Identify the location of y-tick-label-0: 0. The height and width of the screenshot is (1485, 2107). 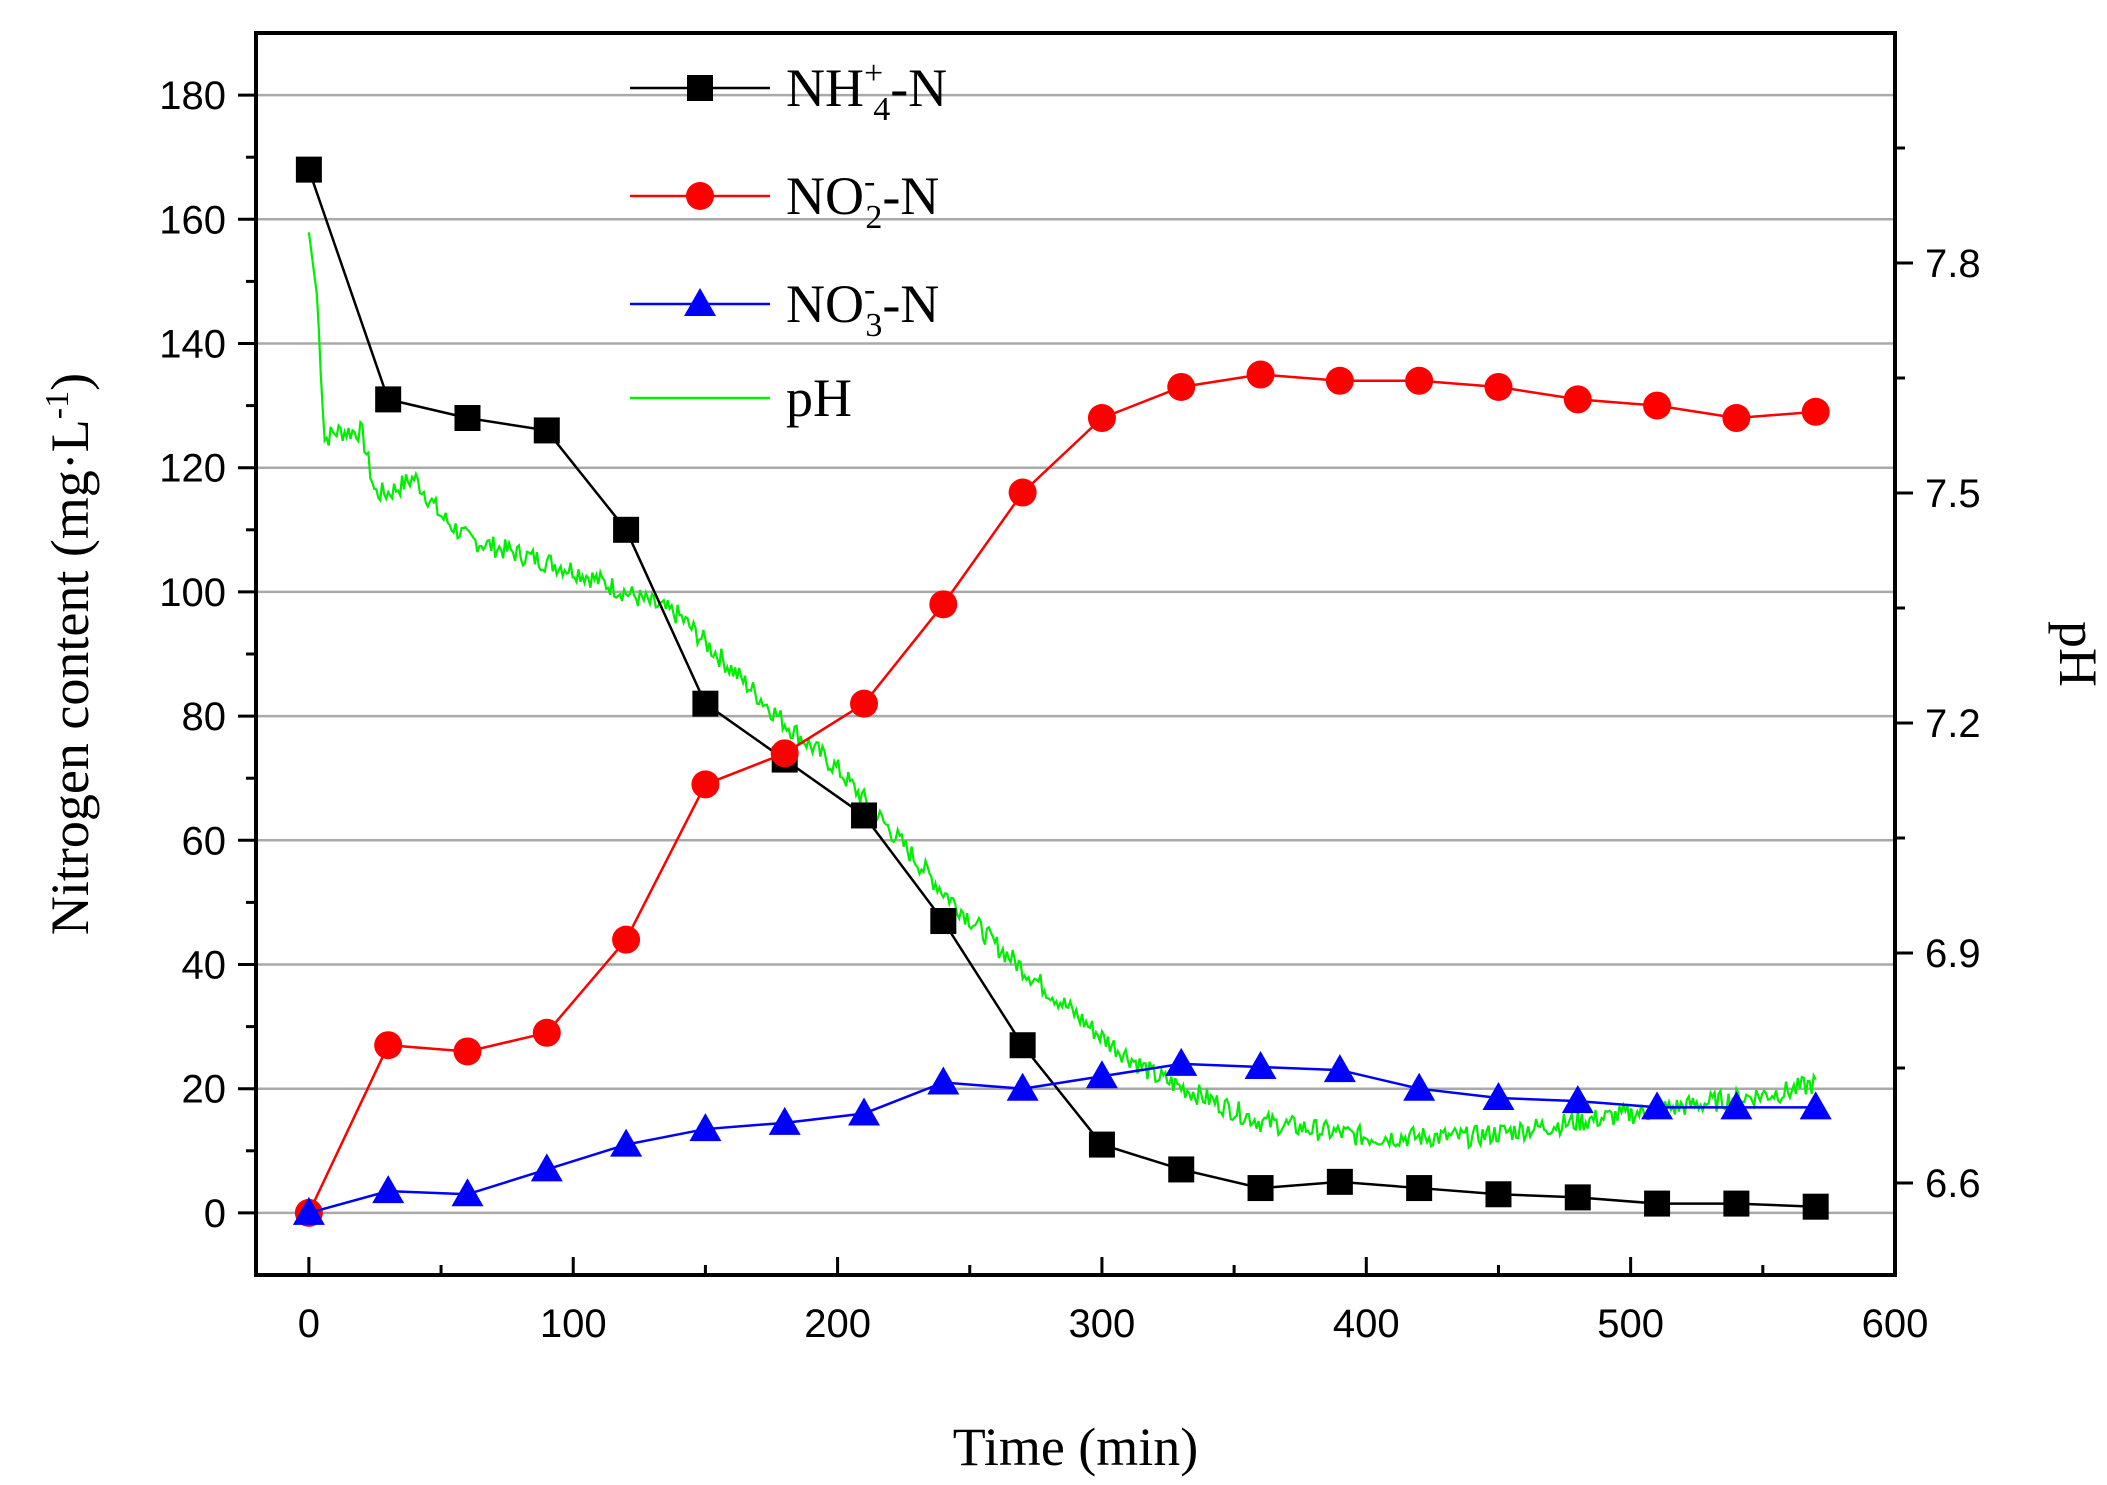
(215, 1214).